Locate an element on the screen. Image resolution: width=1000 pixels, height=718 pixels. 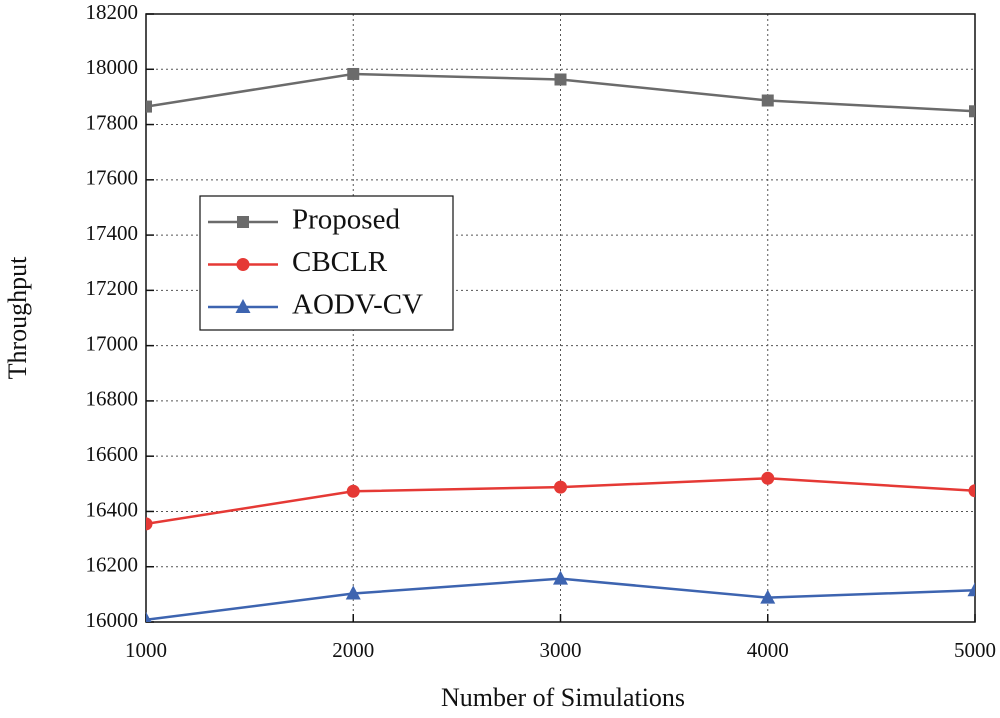
legend-label: CBCLR is located at coordinates (340, 262).